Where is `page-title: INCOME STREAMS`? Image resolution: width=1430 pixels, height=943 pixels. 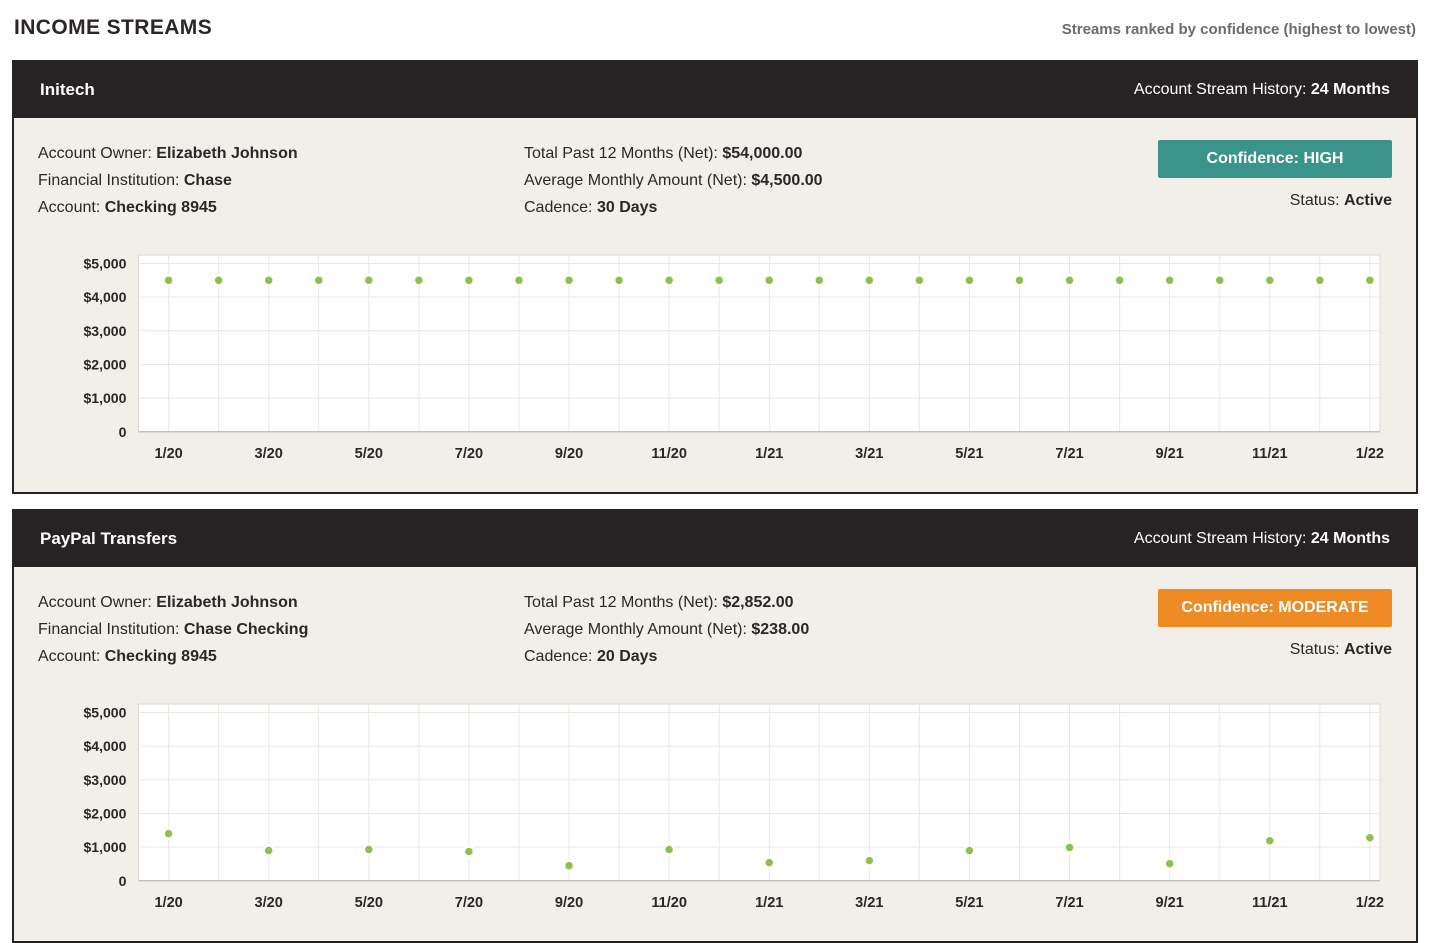
page-title: INCOME STREAMS is located at coordinates (113, 27).